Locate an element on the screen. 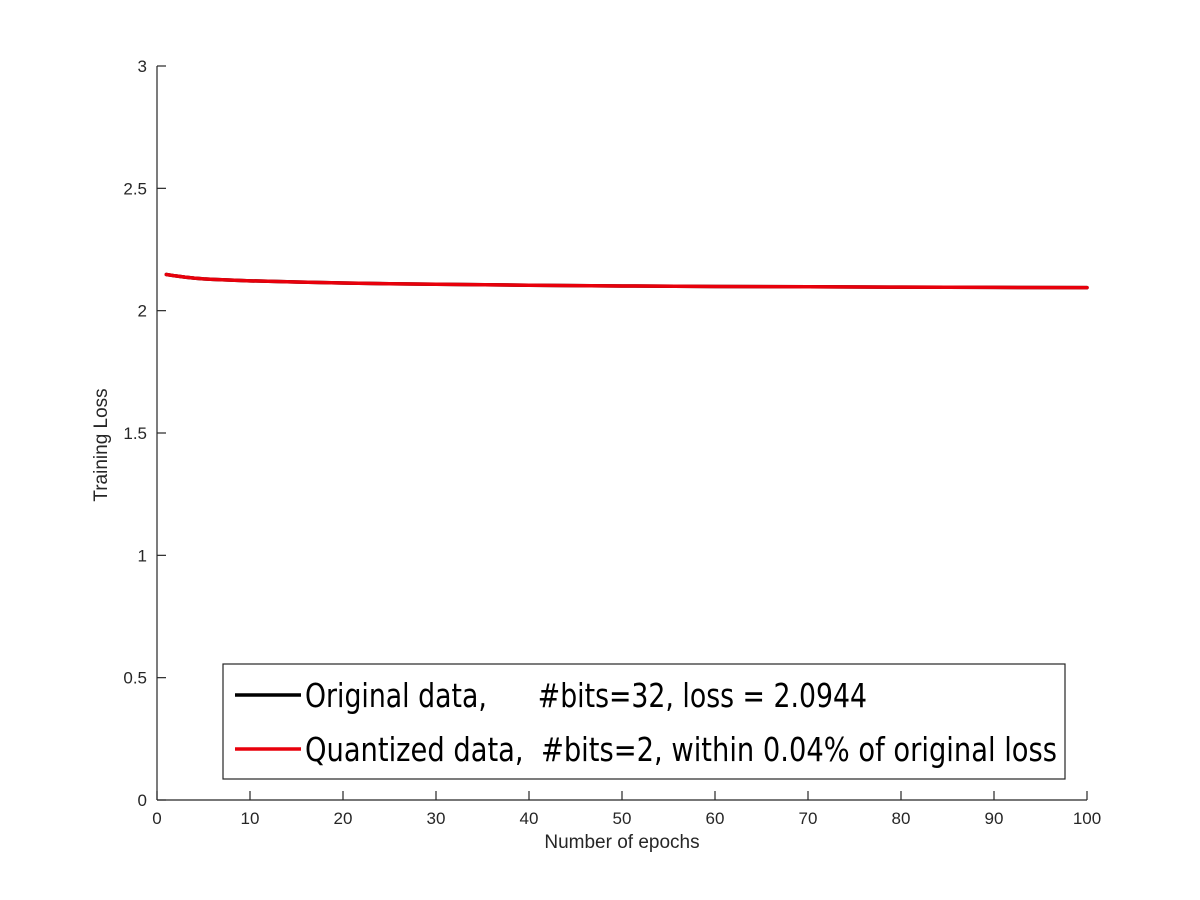 The width and height of the screenshot is (1200, 900). y-tick-label: 1 is located at coordinates (142, 555).